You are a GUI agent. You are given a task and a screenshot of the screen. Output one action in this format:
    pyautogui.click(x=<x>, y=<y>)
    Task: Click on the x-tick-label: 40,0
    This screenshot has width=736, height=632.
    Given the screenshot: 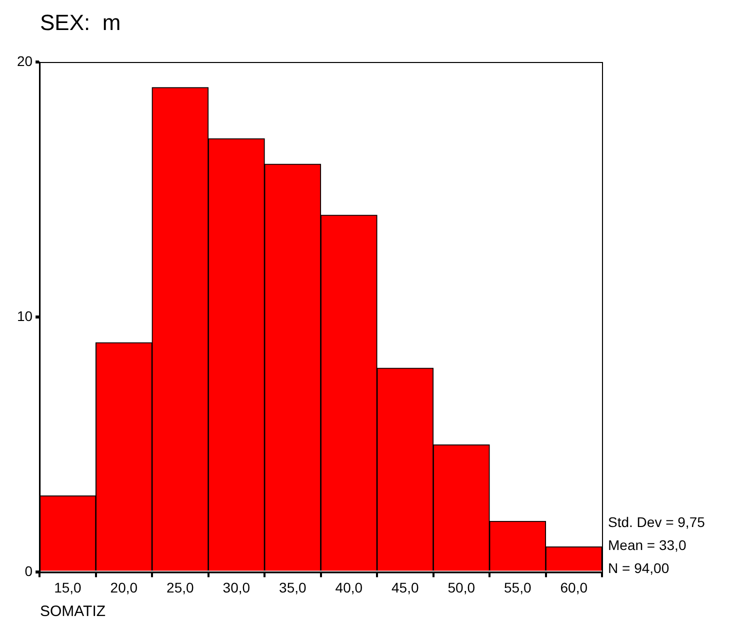 What is the action you would take?
    pyautogui.click(x=349, y=587)
    